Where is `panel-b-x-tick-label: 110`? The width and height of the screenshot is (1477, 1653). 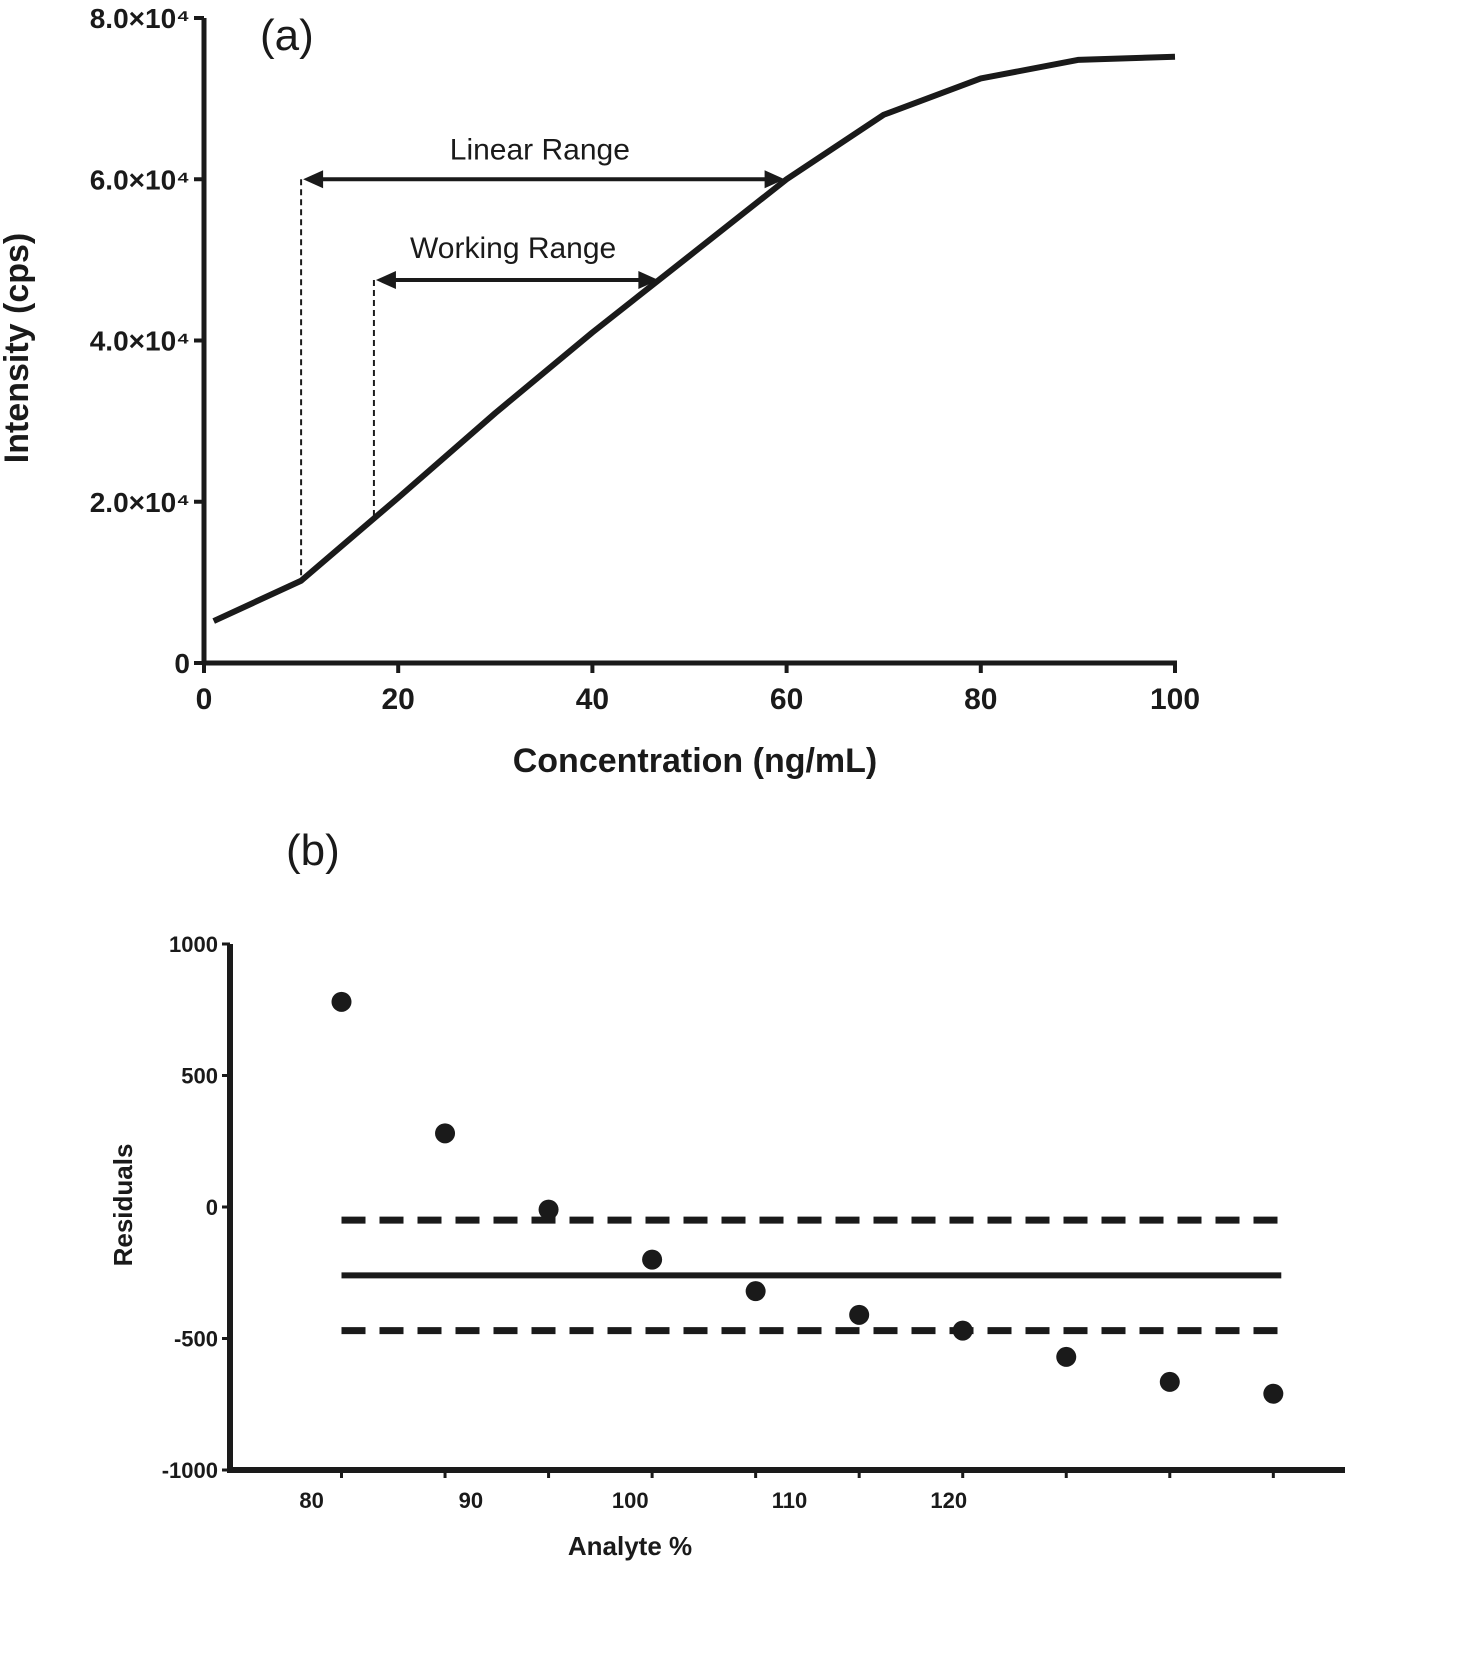 panel-b-x-tick-label: 110 is located at coordinates (790, 1500).